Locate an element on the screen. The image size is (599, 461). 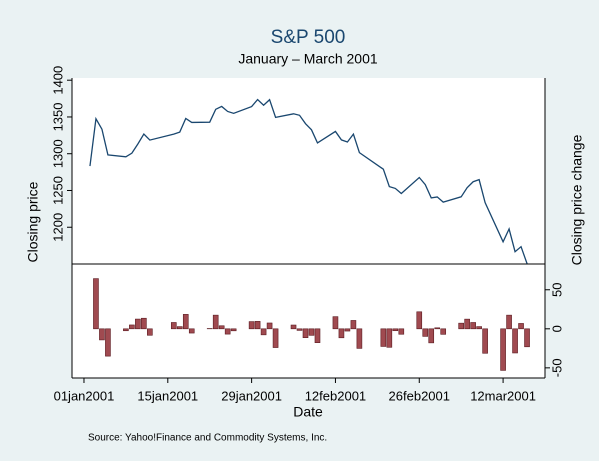
y-tick-label: 1250 is located at coordinates (57, 190).